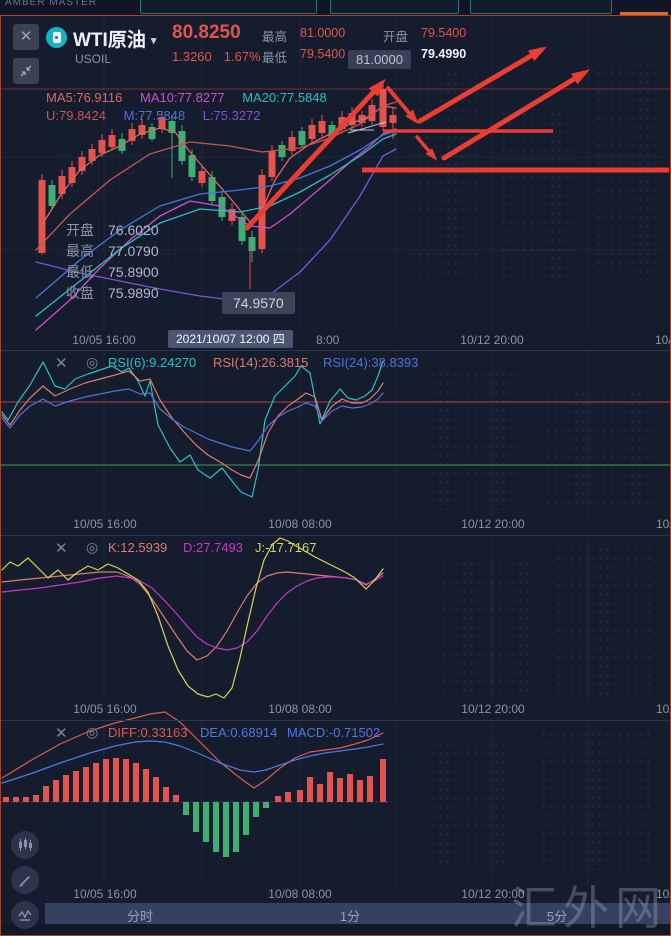 Image resolution: width=671 pixels, height=936 pixels. What do you see at coordinates (379, 59) in the screenshot?
I see `high-price-tooltip: 81.0000` at bounding box center [379, 59].